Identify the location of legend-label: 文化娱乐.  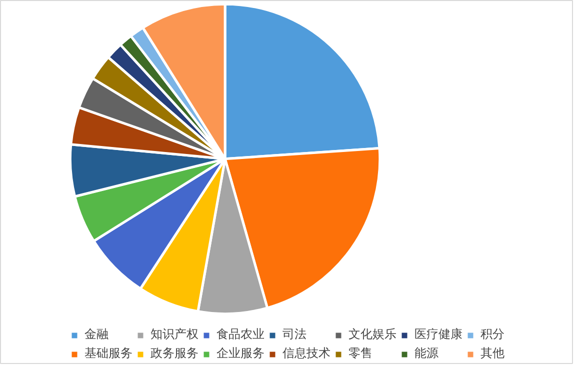
(372, 334).